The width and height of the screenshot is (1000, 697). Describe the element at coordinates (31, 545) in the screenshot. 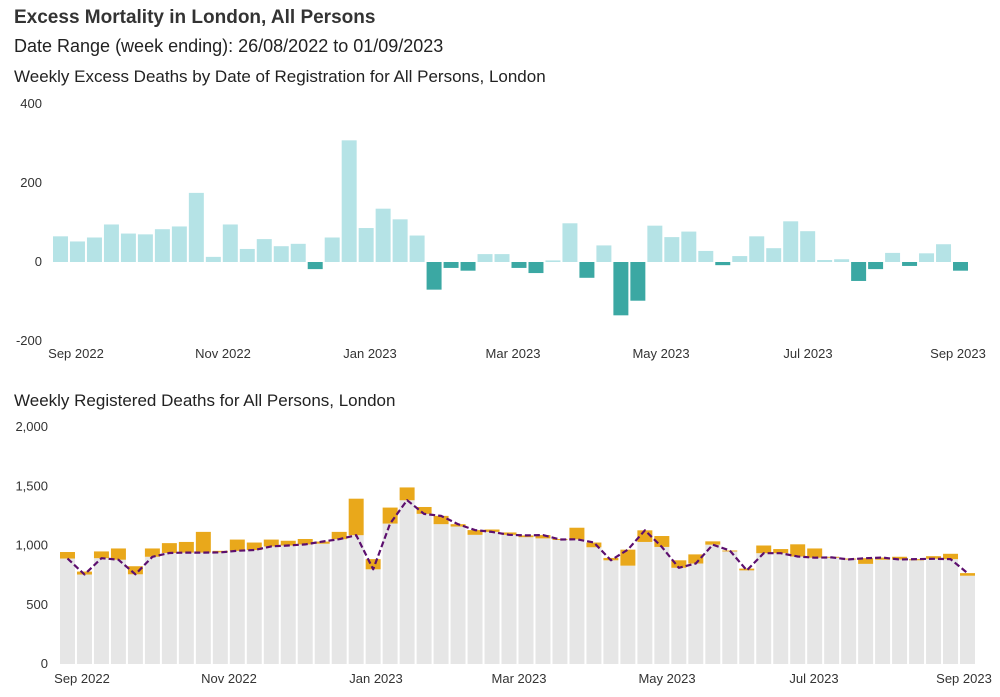

I see `y-tick-label: 1,000` at that location.